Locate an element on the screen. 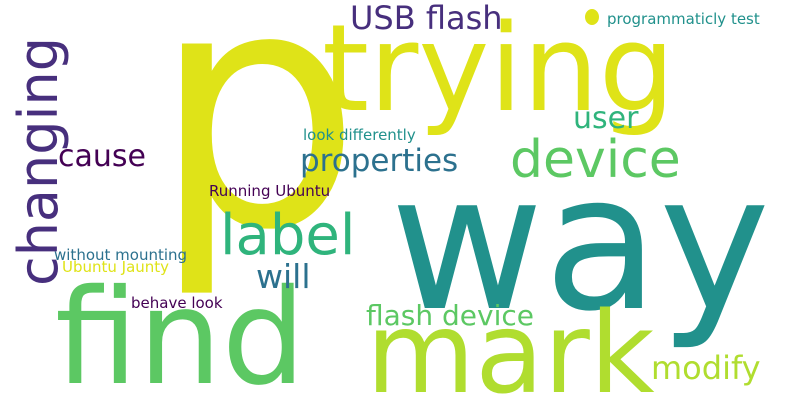 Image resolution: width=800 pixels, height=400 pixels. word-cause: cause is located at coordinates (102, 156).